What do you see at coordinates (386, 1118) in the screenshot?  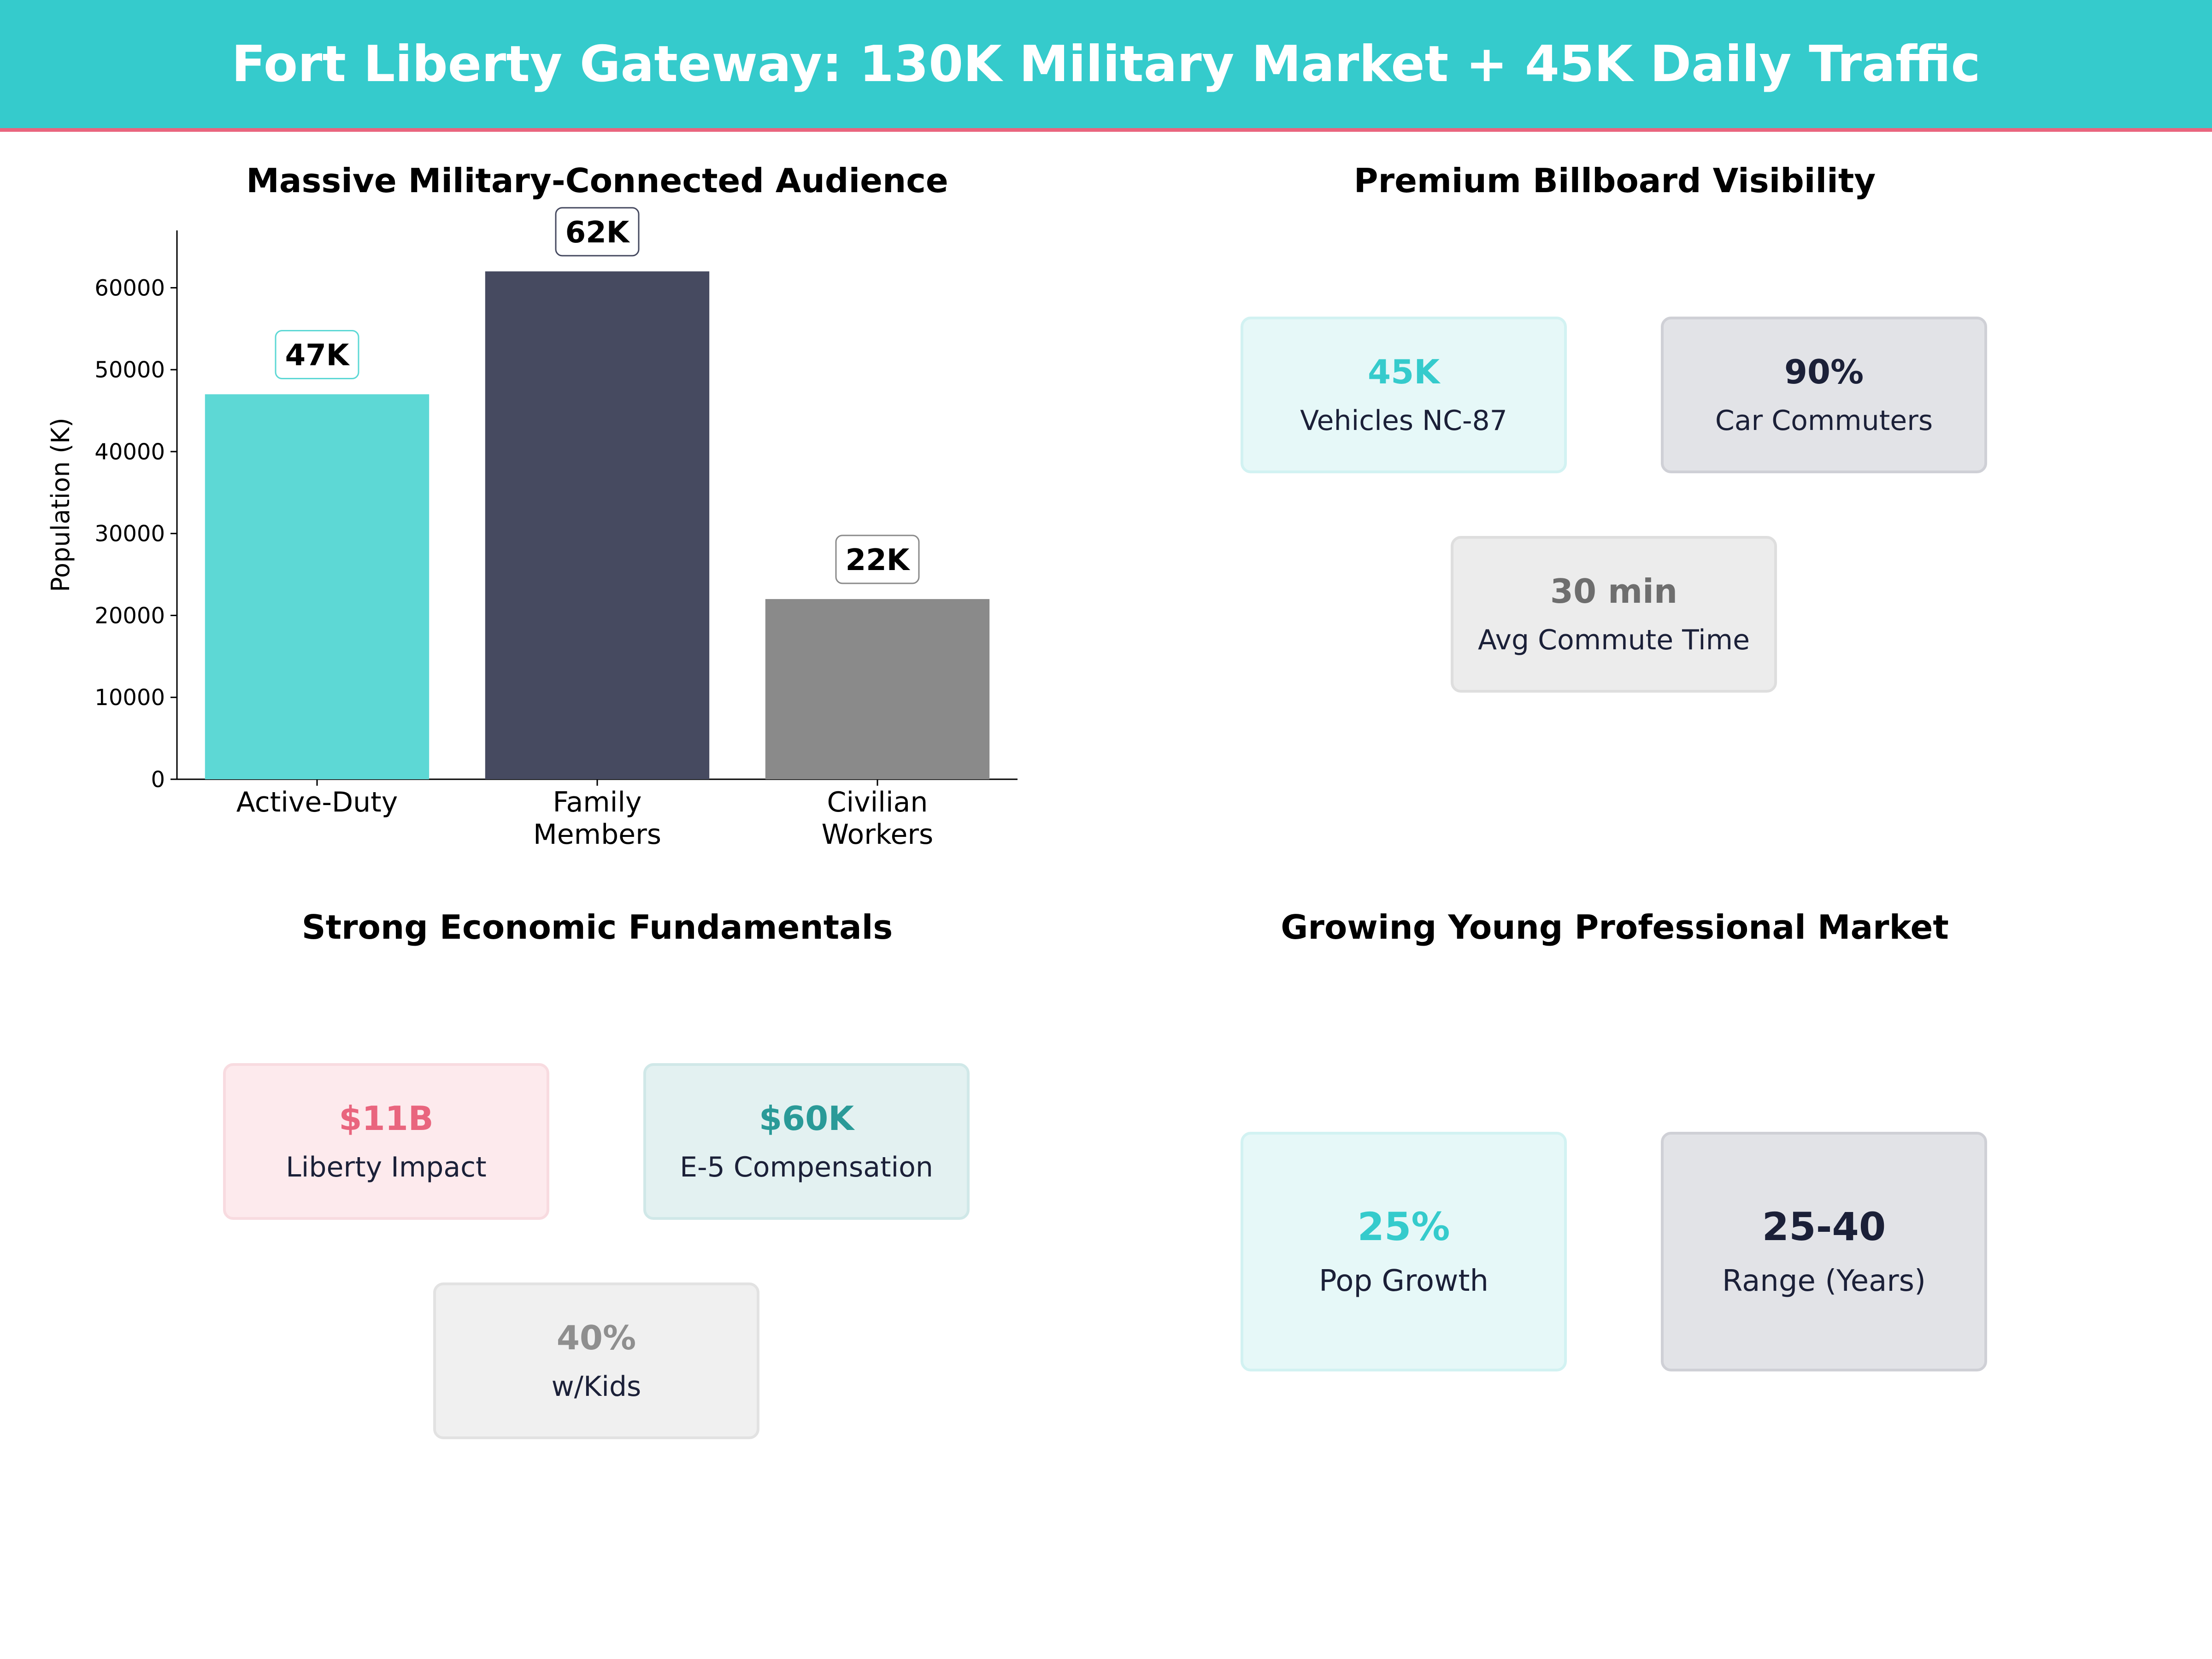 I see `impact-value: $11B` at bounding box center [386, 1118].